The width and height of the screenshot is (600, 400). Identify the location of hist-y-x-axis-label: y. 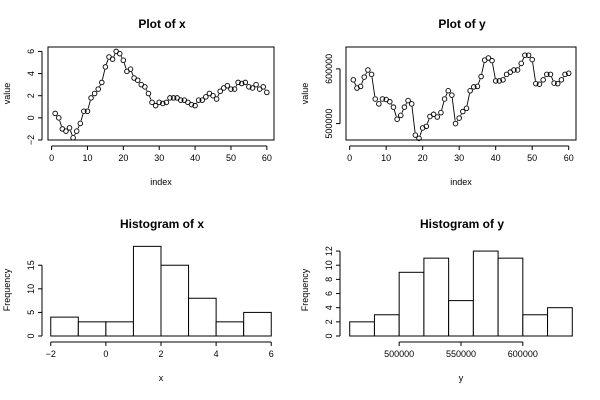
(461, 378).